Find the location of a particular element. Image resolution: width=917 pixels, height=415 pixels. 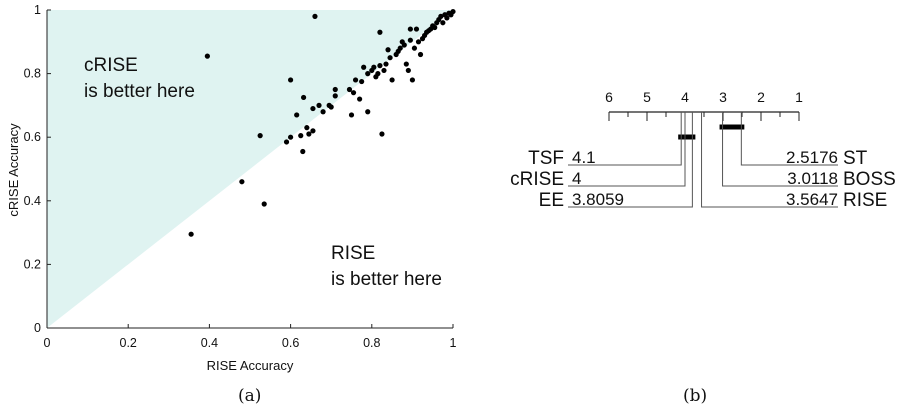

cd-method-name: BOSS is located at coordinates (869, 179).